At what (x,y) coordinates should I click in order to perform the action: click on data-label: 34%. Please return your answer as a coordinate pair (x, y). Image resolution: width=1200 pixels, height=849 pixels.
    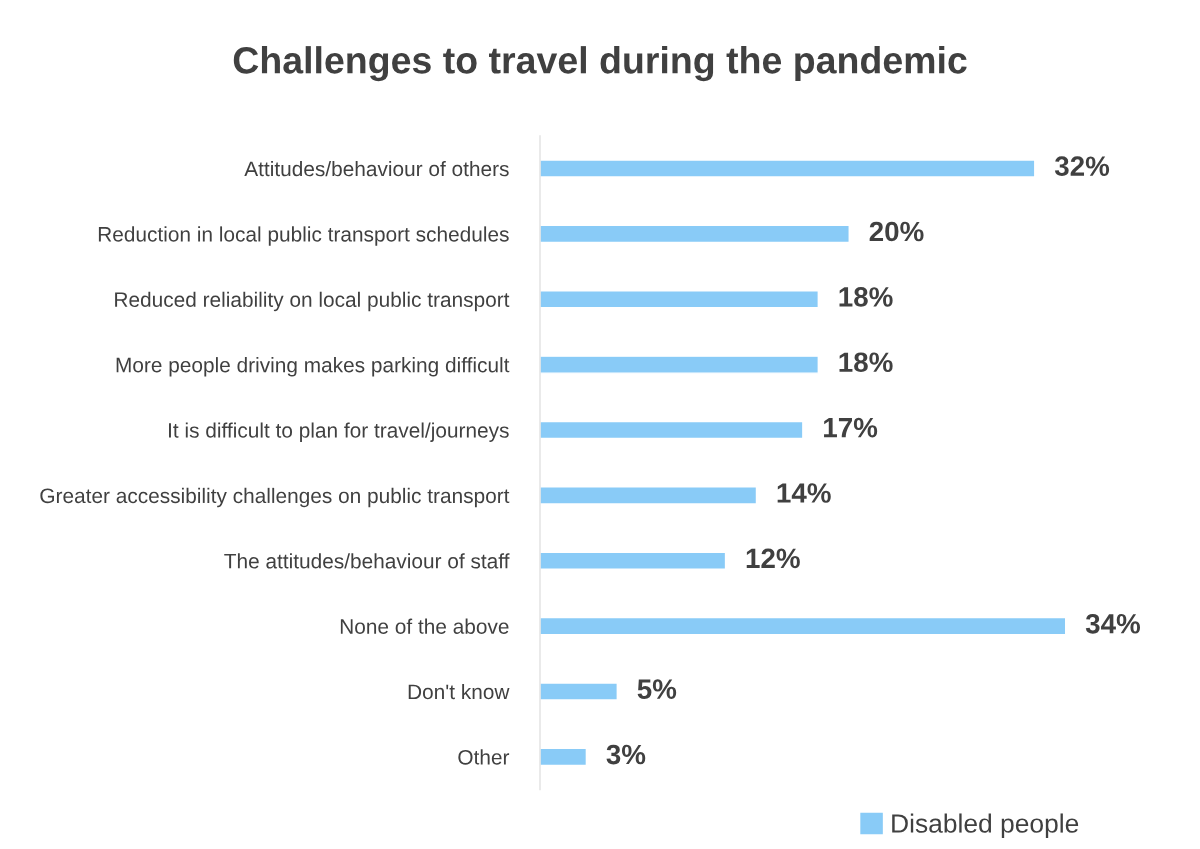
    Looking at the image, I should click on (1113, 623).